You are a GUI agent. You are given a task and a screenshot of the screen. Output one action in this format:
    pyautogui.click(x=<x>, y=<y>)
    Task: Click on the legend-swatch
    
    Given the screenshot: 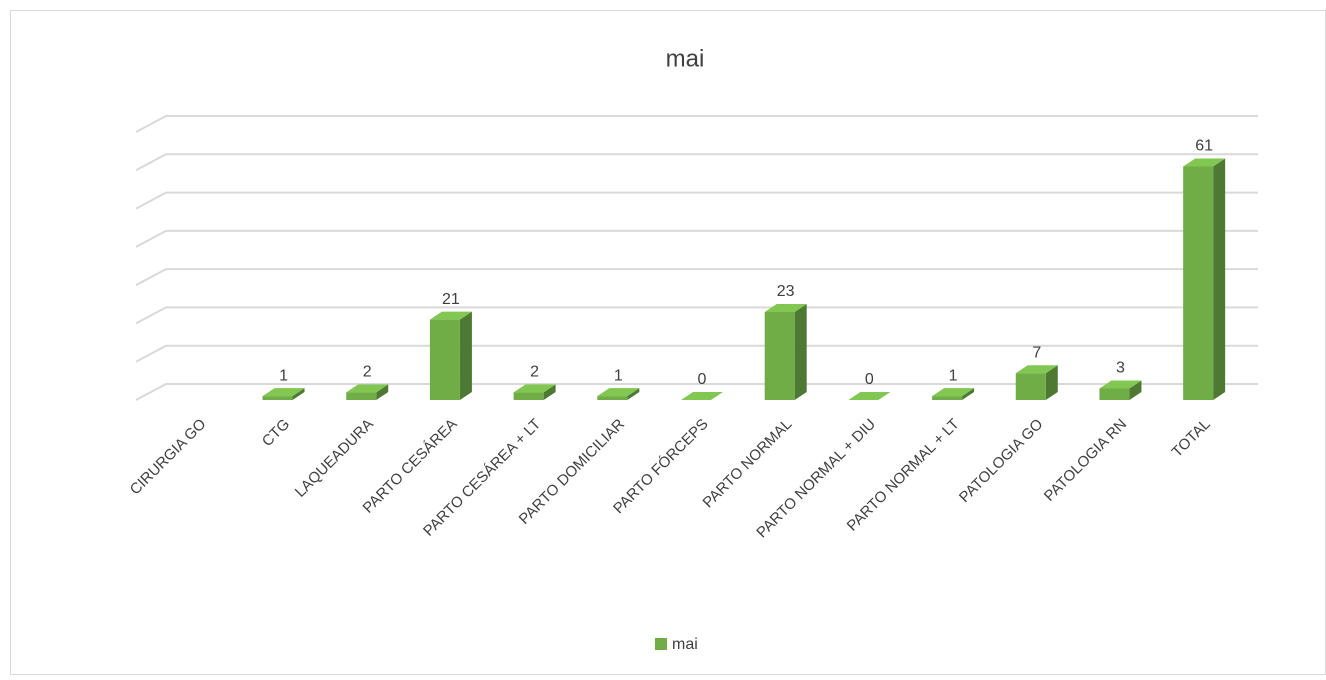 What is the action you would take?
    pyautogui.click(x=661, y=644)
    